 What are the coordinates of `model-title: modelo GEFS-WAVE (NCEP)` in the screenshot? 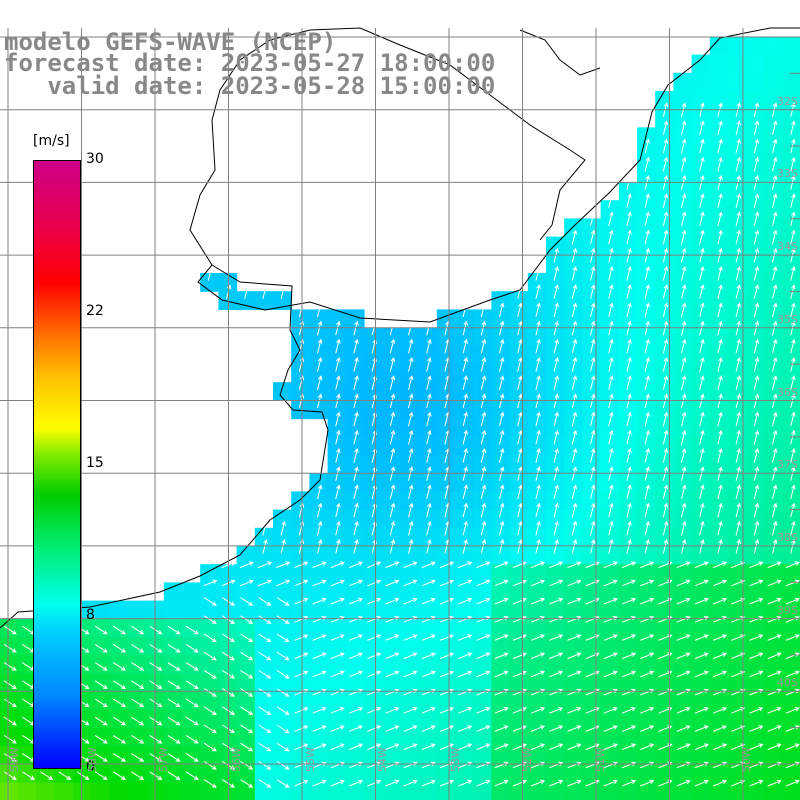 It's located at (170, 42).